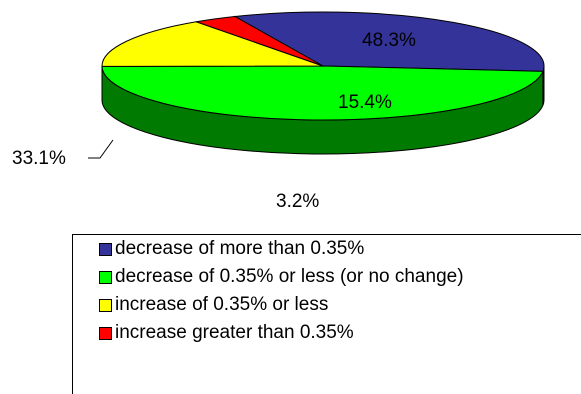  What do you see at coordinates (221, 305) in the screenshot?
I see `legend-label: increase of 0.35% or less` at bounding box center [221, 305].